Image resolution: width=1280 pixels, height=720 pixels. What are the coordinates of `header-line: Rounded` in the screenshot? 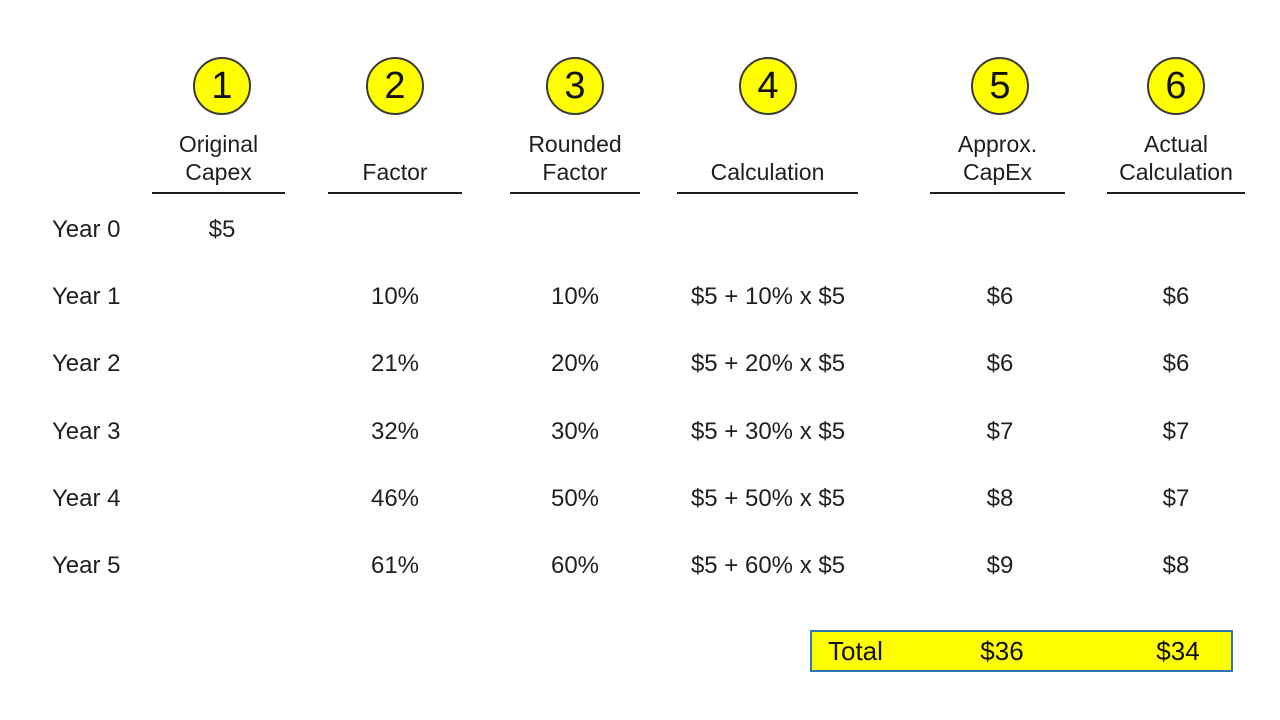 It's located at (575, 144).